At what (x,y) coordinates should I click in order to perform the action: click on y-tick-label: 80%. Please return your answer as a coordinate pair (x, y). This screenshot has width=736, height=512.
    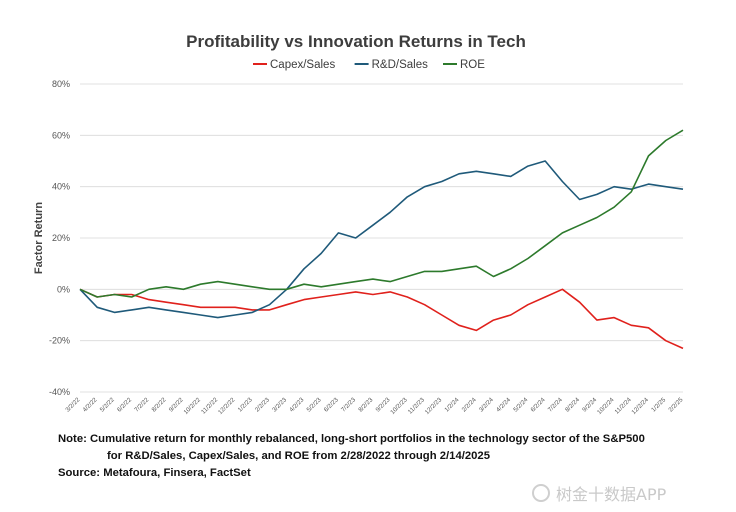
    Looking at the image, I should click on (61, 84).